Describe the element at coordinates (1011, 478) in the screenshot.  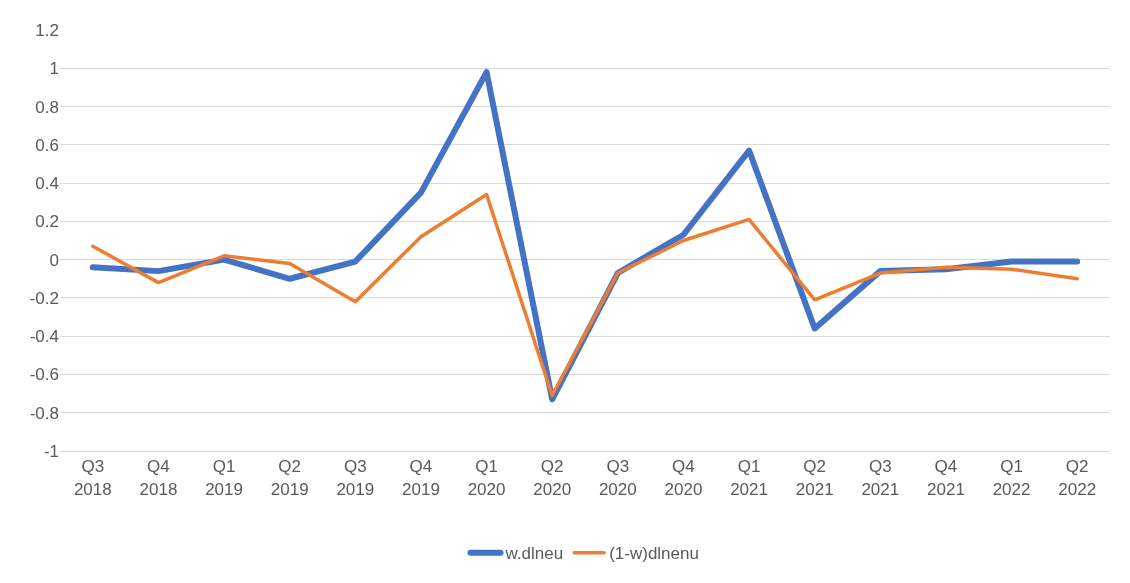
I see `x-tick-label: Q1 2022` at that location.